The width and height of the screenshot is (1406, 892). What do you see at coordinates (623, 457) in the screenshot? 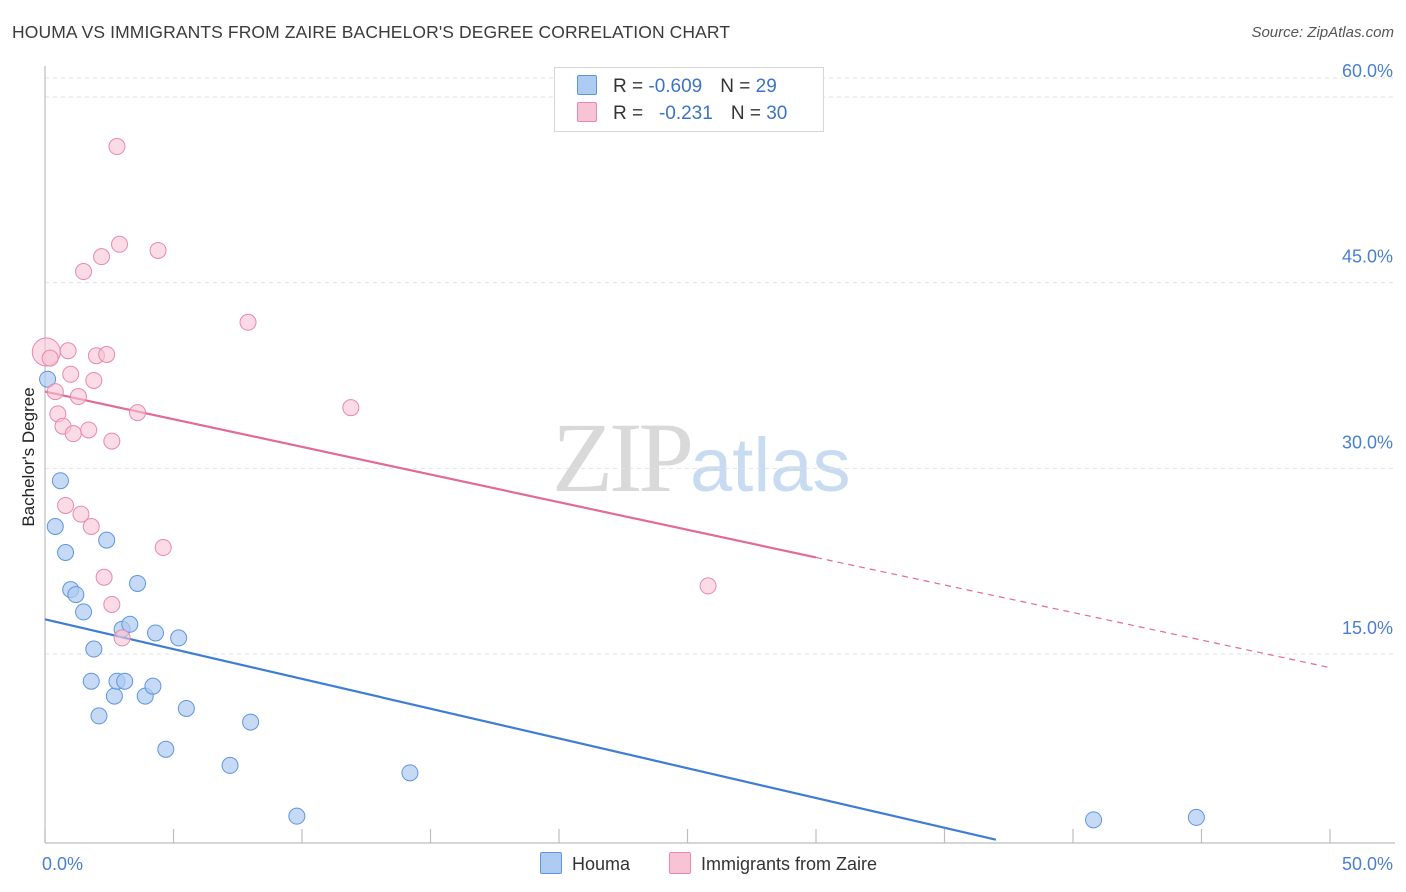
I see `watermark-zip: ZIP` at bounding box center [623, 457].